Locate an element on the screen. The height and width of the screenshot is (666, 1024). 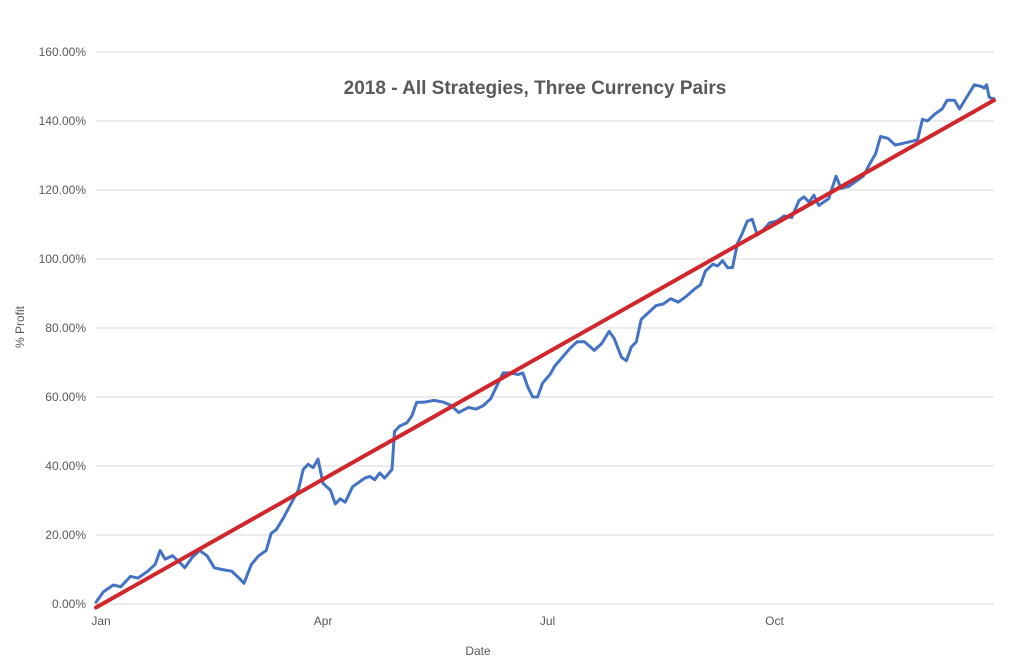
y-axis-title: % Profit is located at coordinates (20, 326).